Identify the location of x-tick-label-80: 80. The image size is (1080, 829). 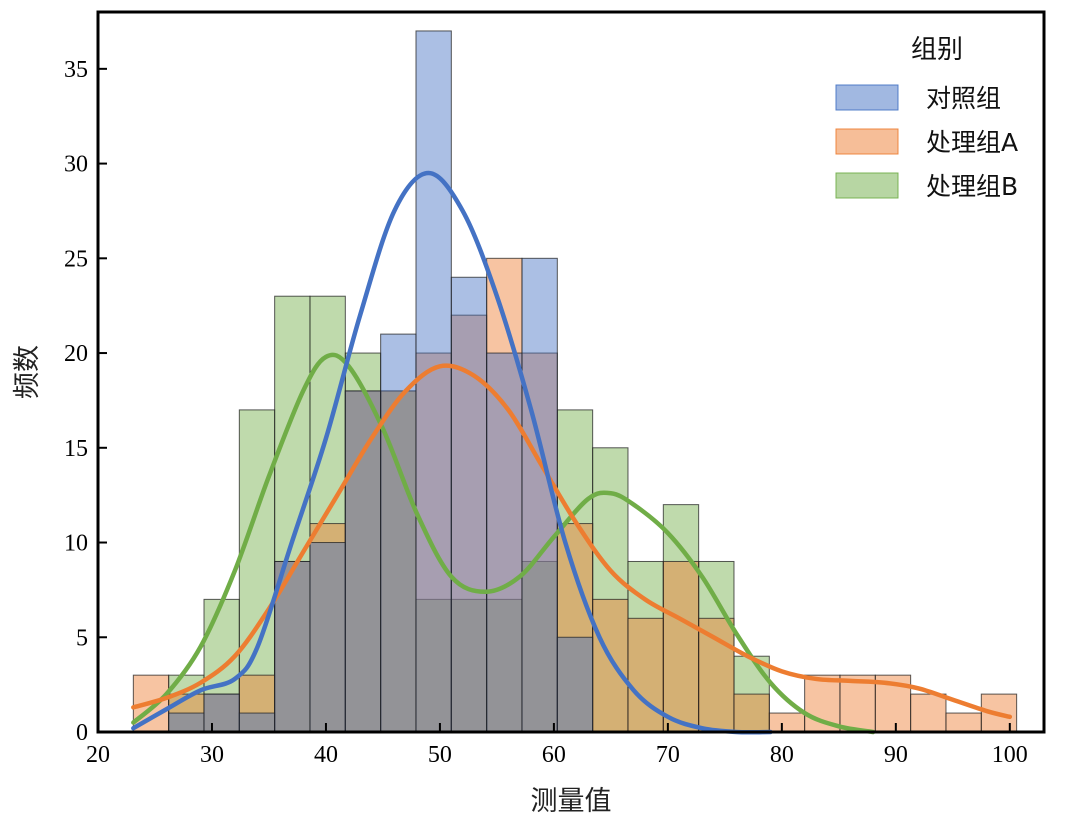
(782, 755).